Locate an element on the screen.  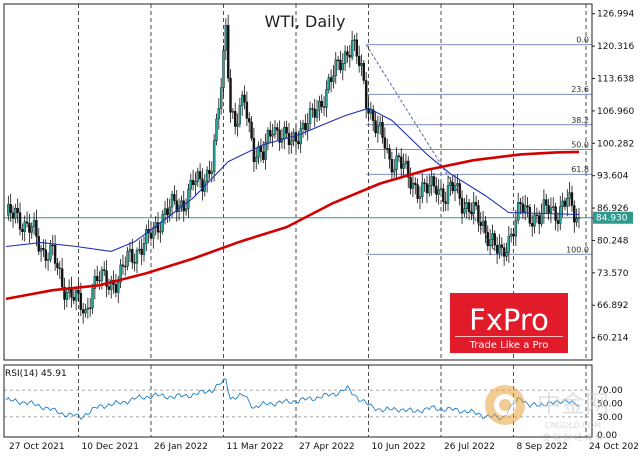
x-tick-label: 26 Jan 2022 is located at coordinates (181, 447).